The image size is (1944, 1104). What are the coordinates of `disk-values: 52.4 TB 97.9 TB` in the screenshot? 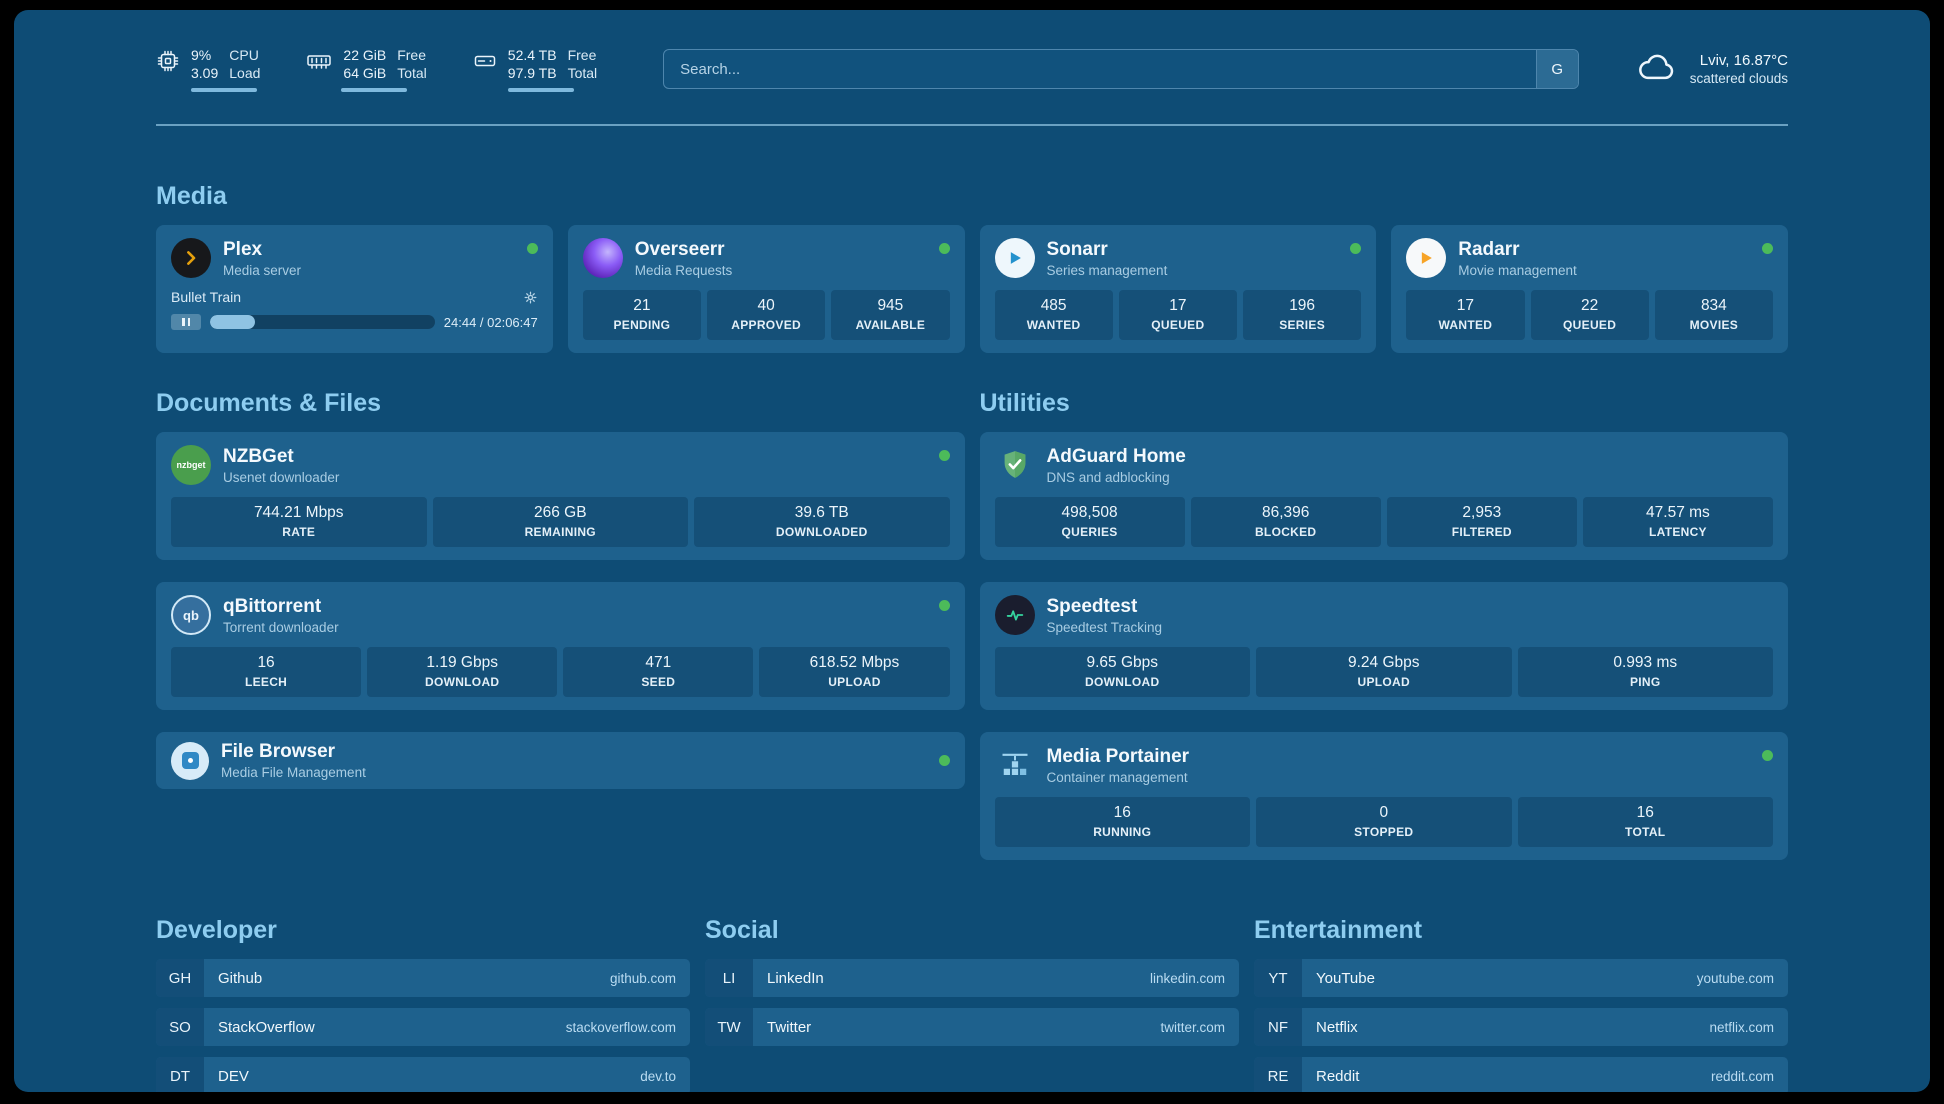 It's located at (532, 64).